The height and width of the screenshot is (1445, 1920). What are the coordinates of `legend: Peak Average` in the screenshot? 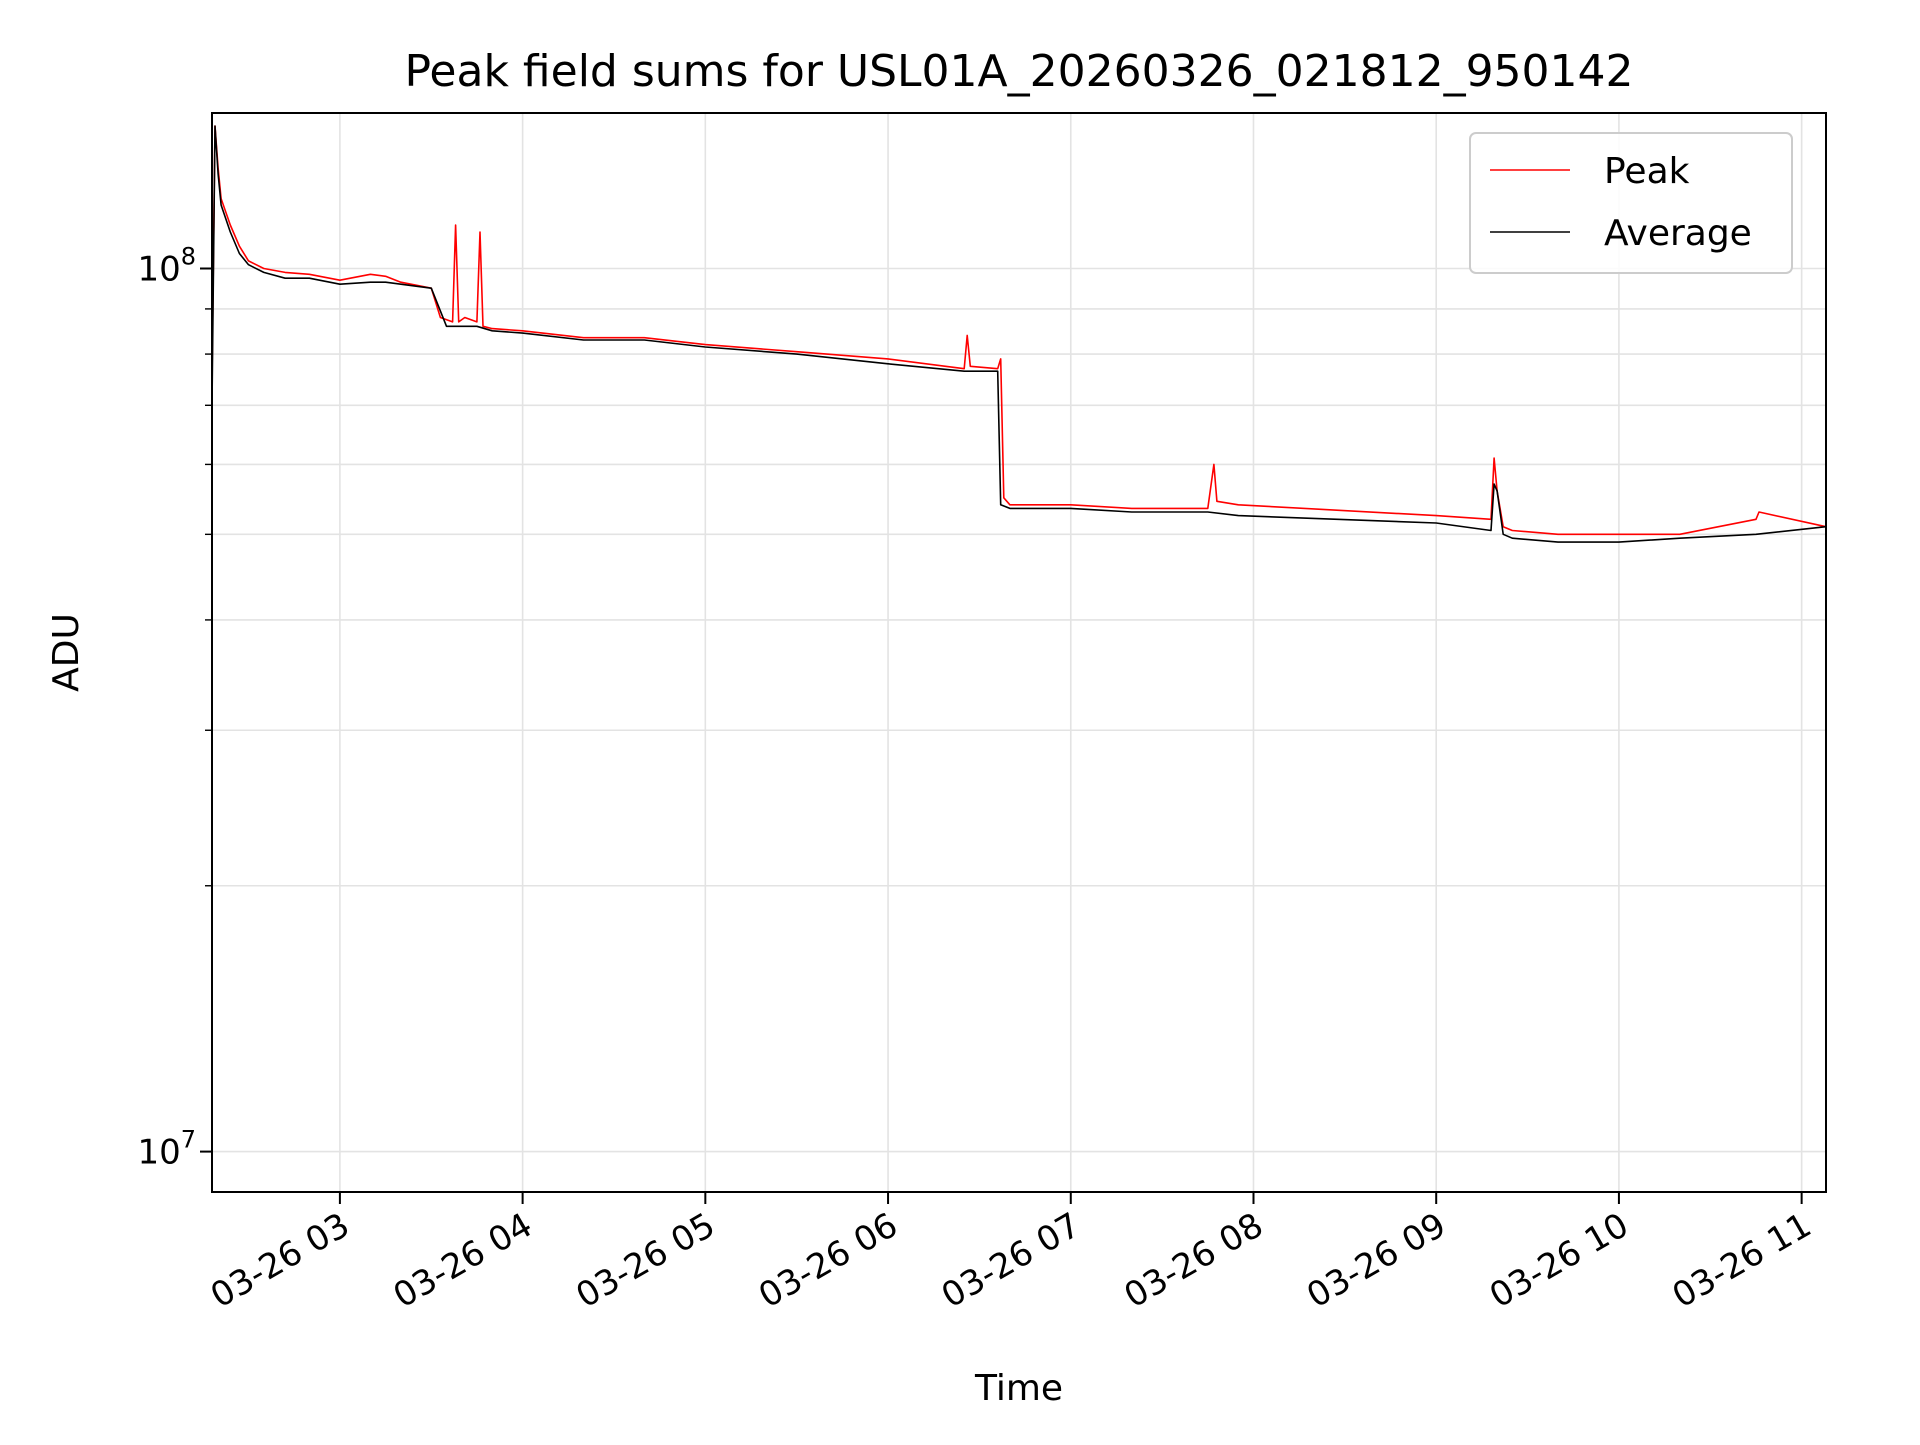 It's located at (1631, 203).